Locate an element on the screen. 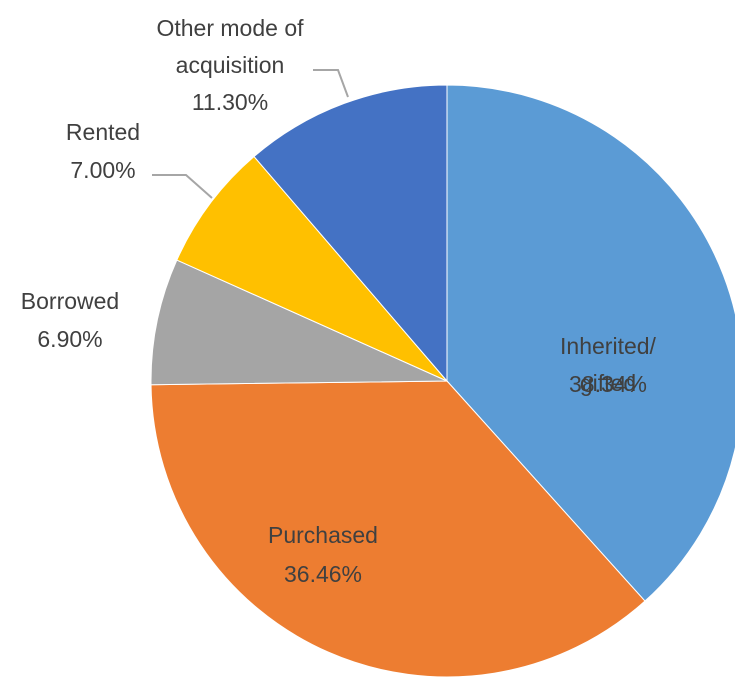 The height and width of the screenshot is (678, 735). slice-label: Rented is located at coordinates (103, 132).